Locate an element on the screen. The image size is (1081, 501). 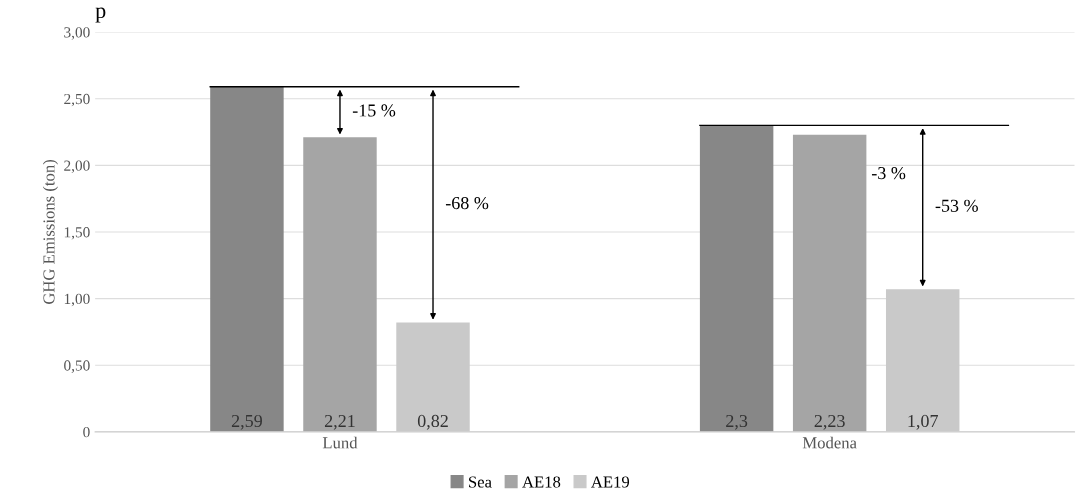
y-tick-label: 2,00 is located at coordinates (77, 166).